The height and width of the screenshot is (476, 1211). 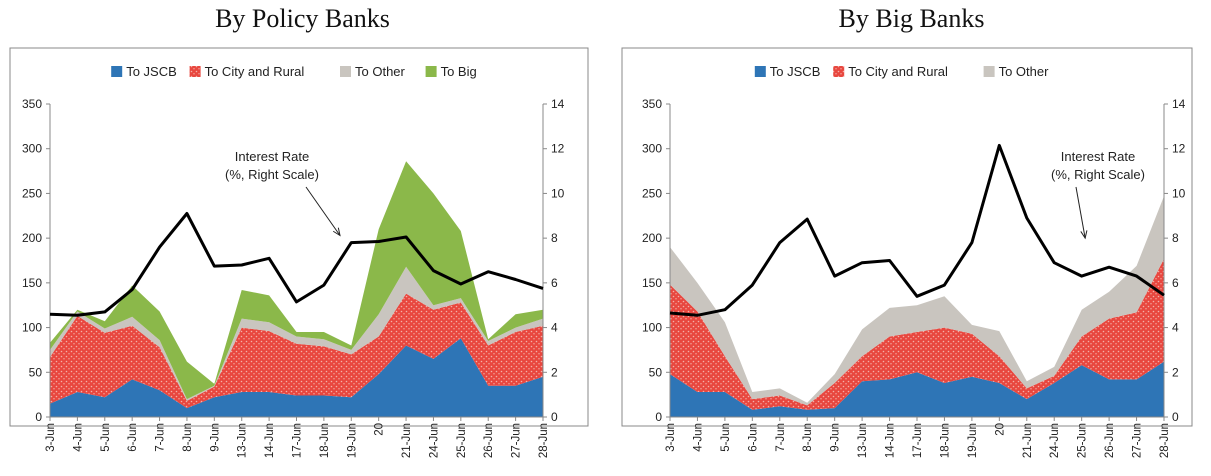 I want to click on area-series-to-other, so click(x=296, y=333).